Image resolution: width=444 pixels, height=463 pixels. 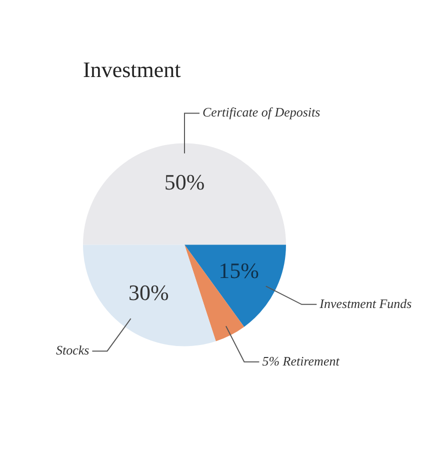 I want to click on slice-label: 5% Retirement, so click(x=301, y=360).